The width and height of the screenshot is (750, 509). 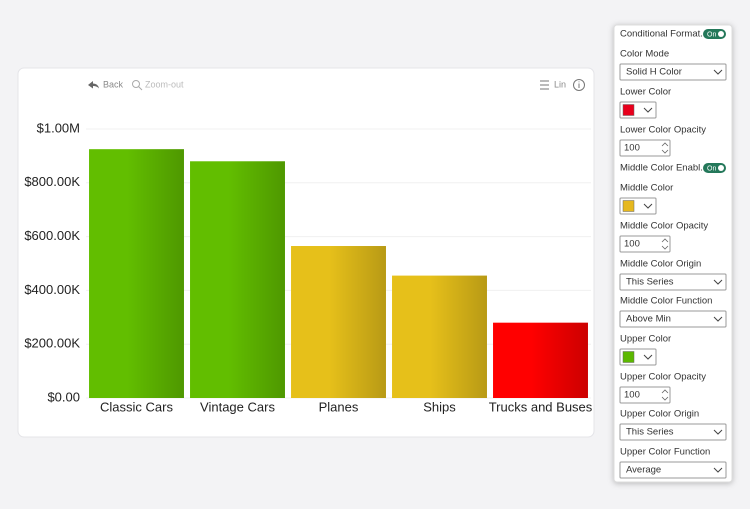 What do you see at coordinates (544, 85) in the screenshot?
I see `list-icon` at bounding box center [544, 85].